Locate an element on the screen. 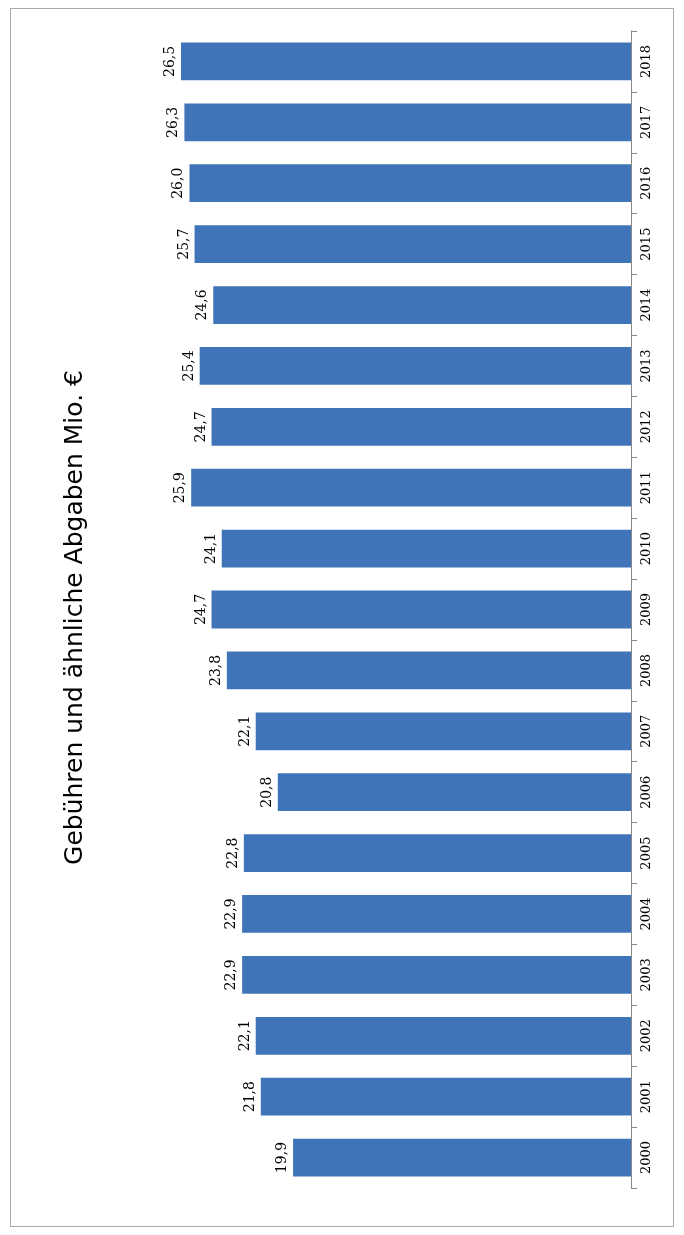 The height and width of the screenshot is (1235, 684). data-label: 20,8 is located at coordinates (265, 792).